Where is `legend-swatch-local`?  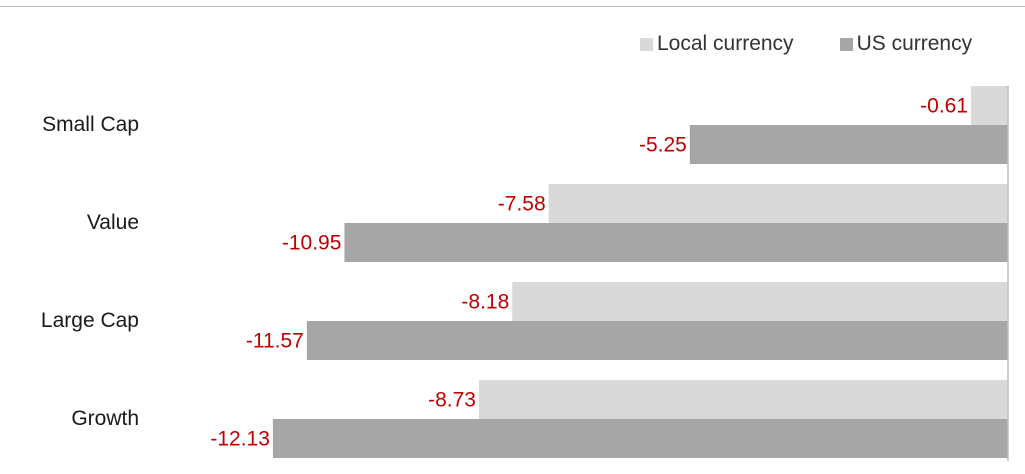 legend-swatch-local is located at coordinates (646, 44).